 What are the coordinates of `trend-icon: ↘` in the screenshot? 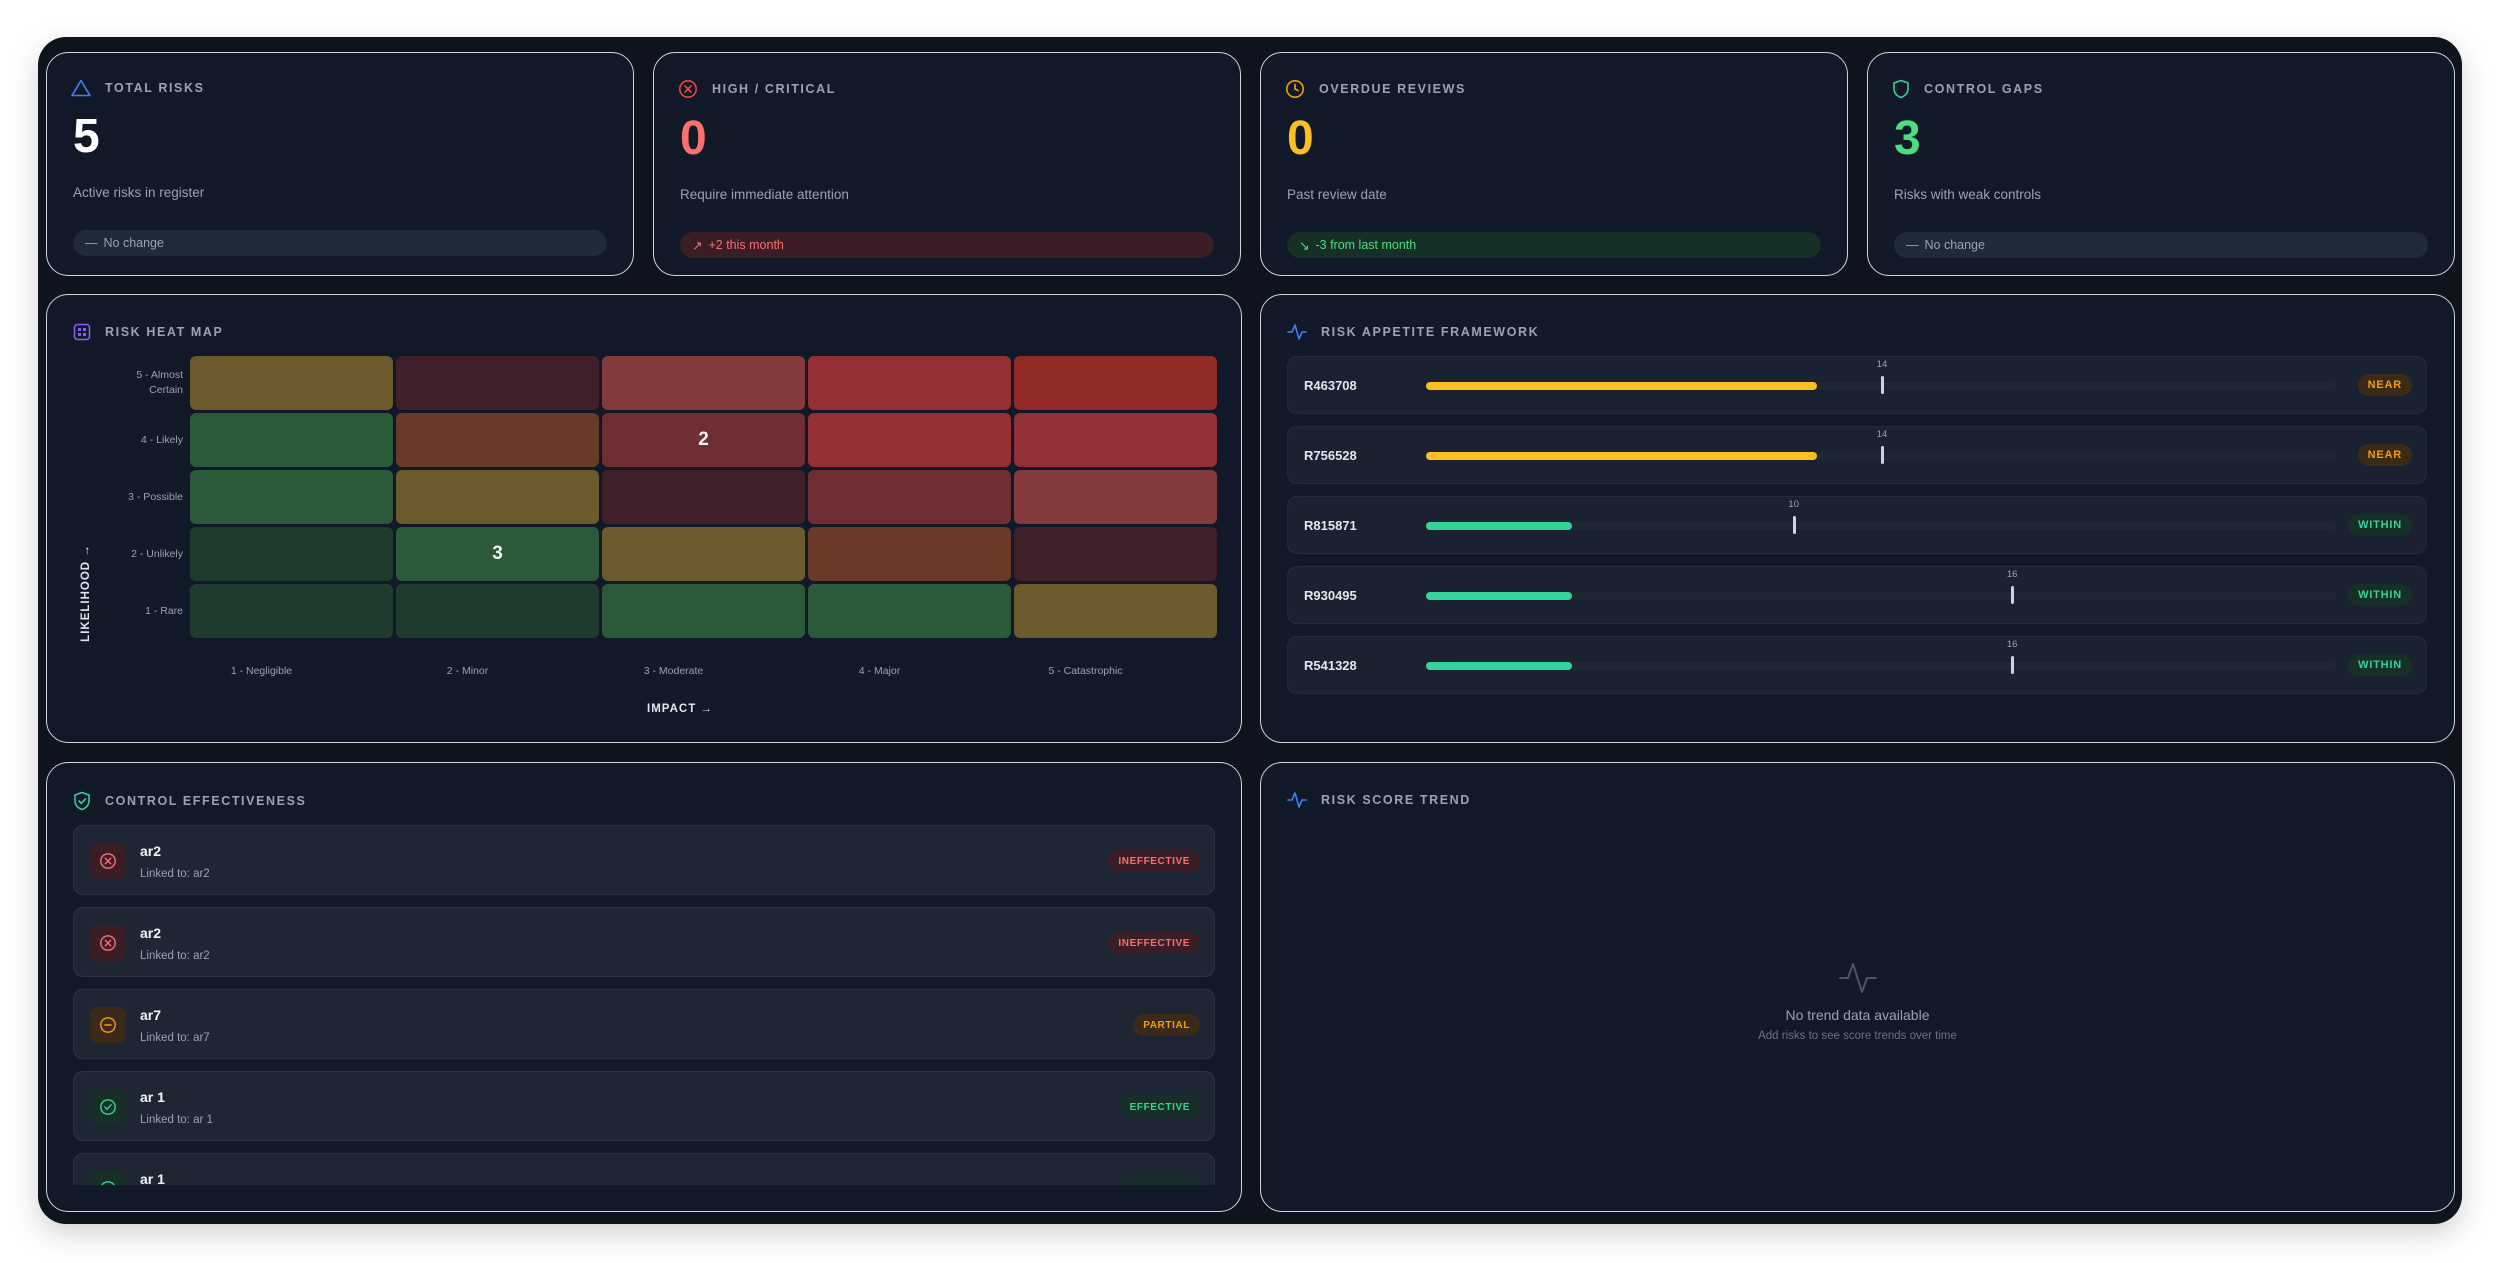 It's located at (1304, 245).